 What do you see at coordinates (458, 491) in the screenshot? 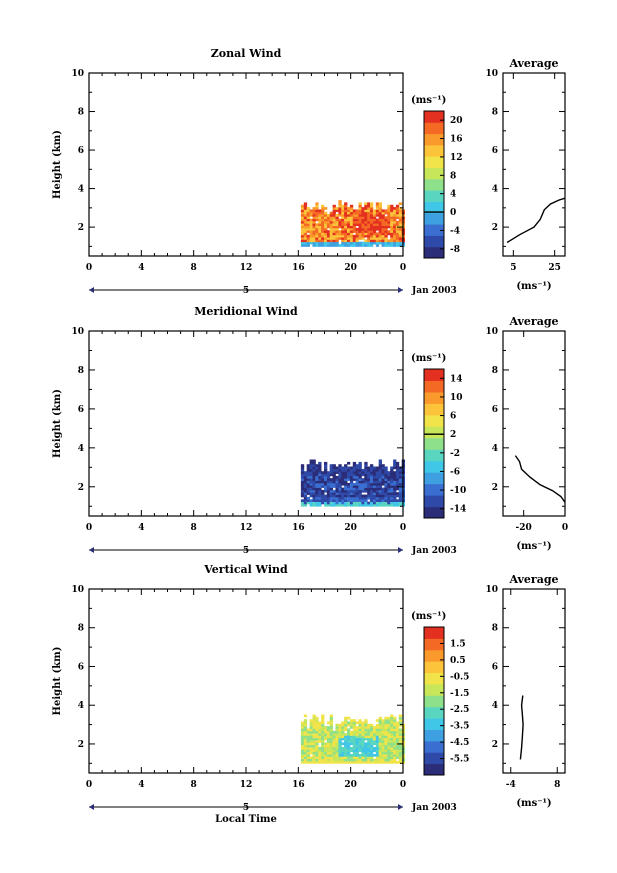
I see `colorbar-tick-label: -10` at bounding box center [458, 491].